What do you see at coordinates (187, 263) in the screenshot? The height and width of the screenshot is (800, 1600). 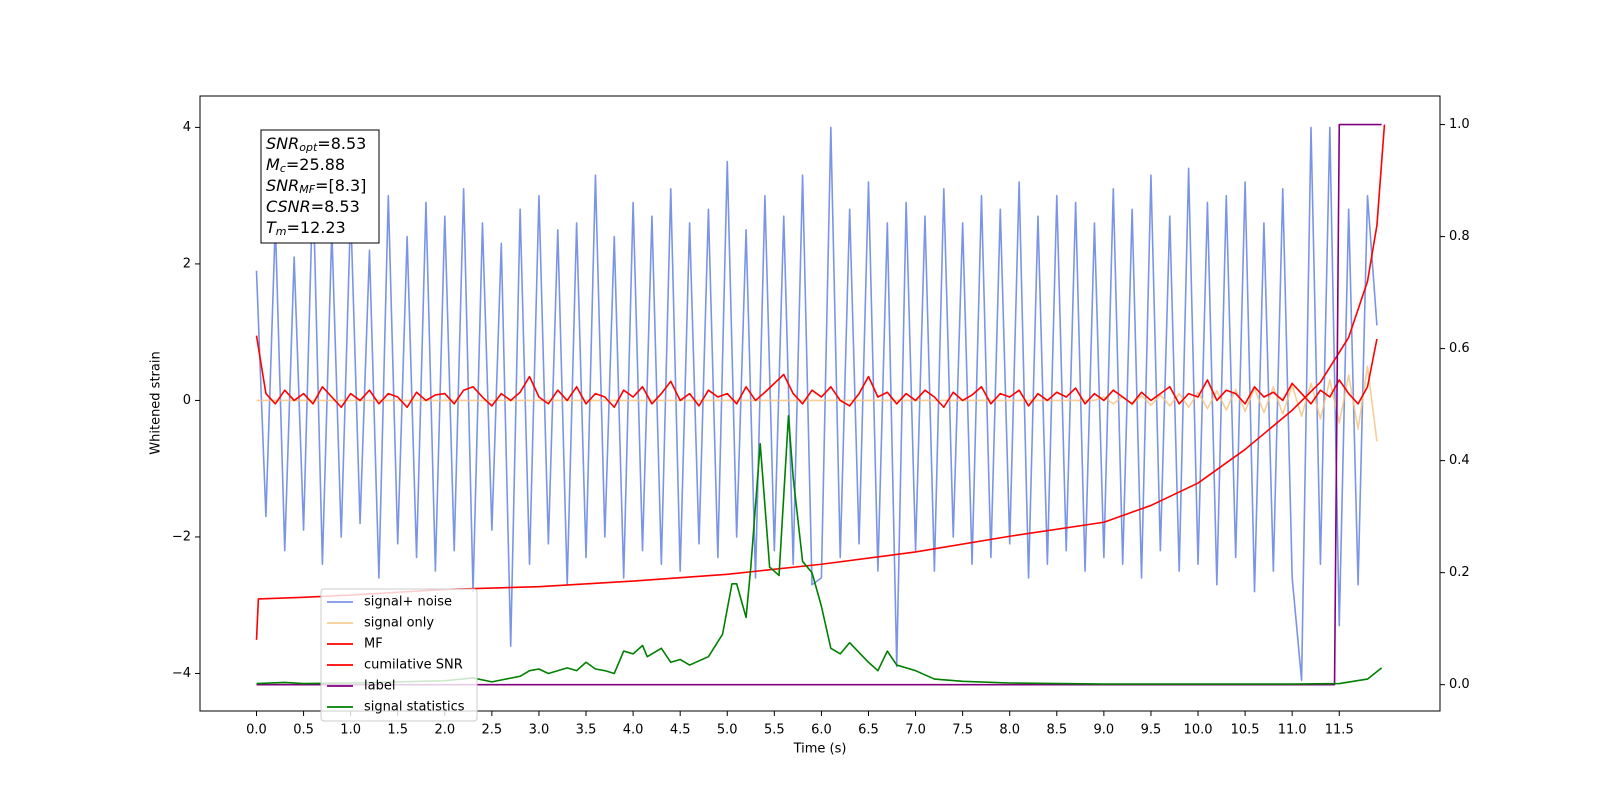 I see `y-tick-label: 2` at bounding box center [187, 263].